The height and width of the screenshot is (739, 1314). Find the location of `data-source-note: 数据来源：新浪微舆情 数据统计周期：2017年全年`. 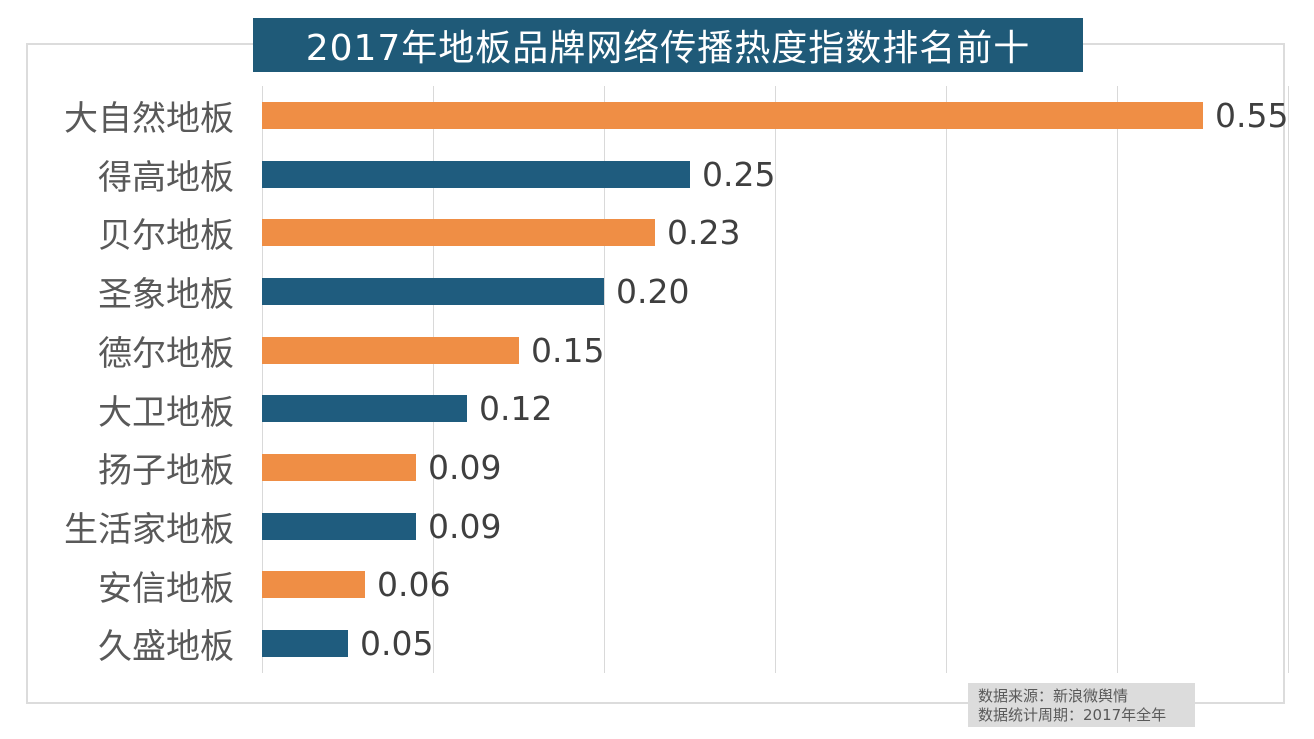

data-source-note: 数据来源：新浪微舆情 数据统计周期：2017年全年 is located at coordinates (1081, 705).